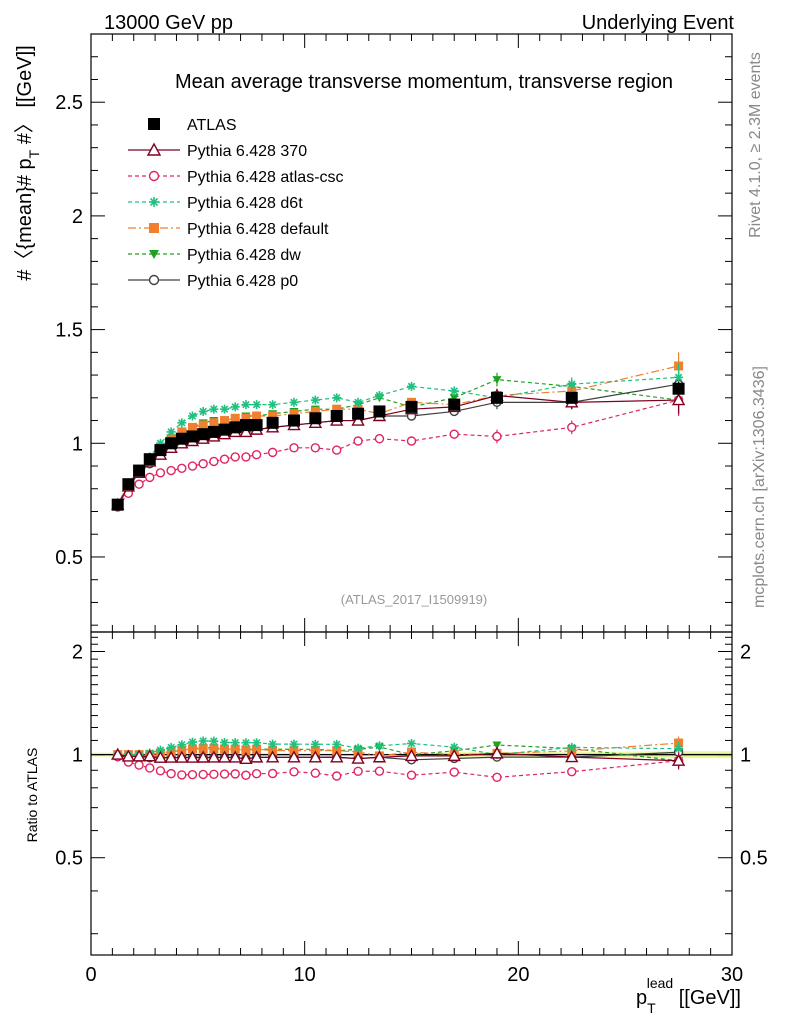 Image resolution: width=786 pixels, height=1024 pixels. What do you see at coordinates (168, 23) in the screenshot?
I see `header-left: 13000 GeV pp` at bounding box center [168, 23].